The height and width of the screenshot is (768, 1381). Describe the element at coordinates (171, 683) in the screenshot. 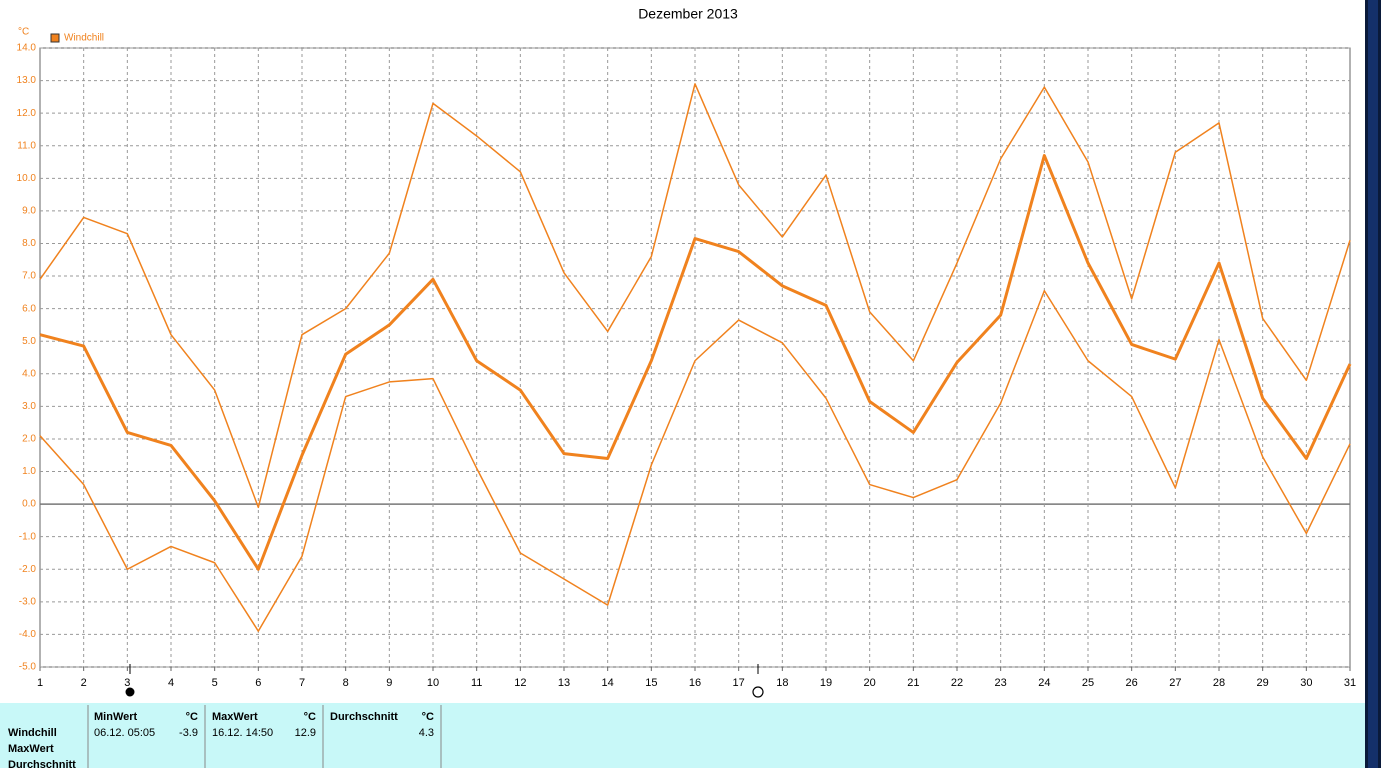

I see `x-tick-label: 4` at that location.